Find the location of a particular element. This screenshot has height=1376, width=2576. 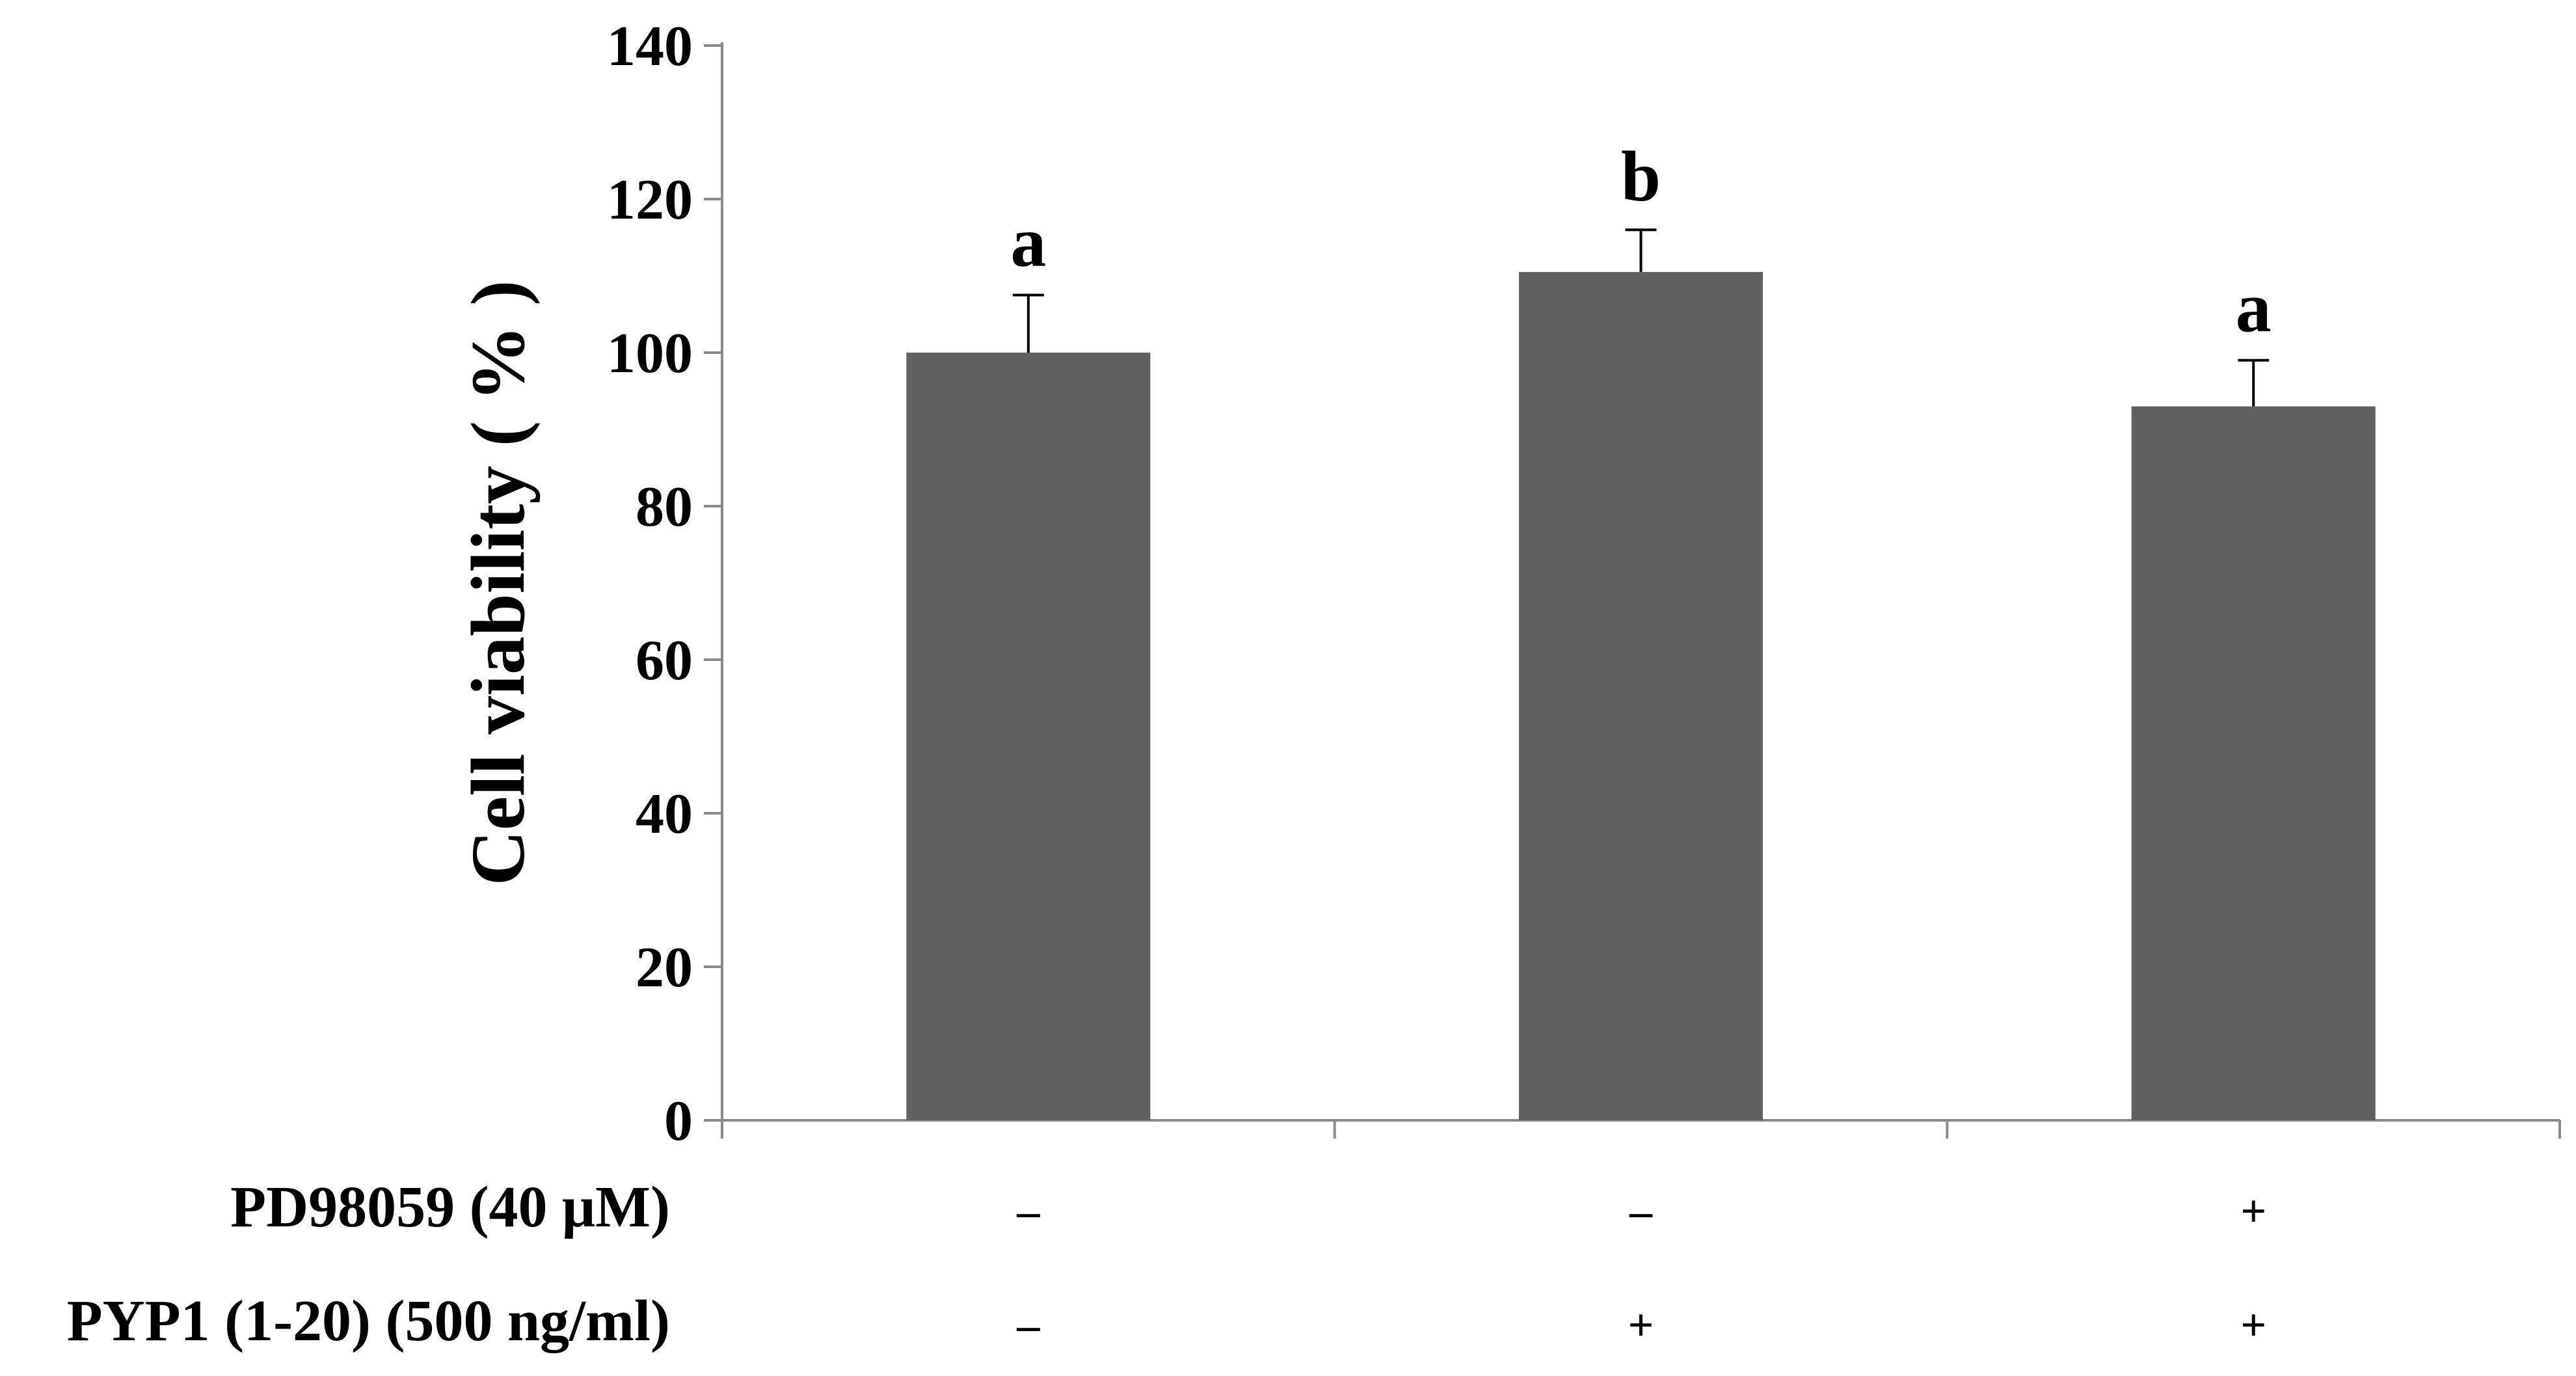

y-tick-label: 40 is located at coordinates (664, 815).